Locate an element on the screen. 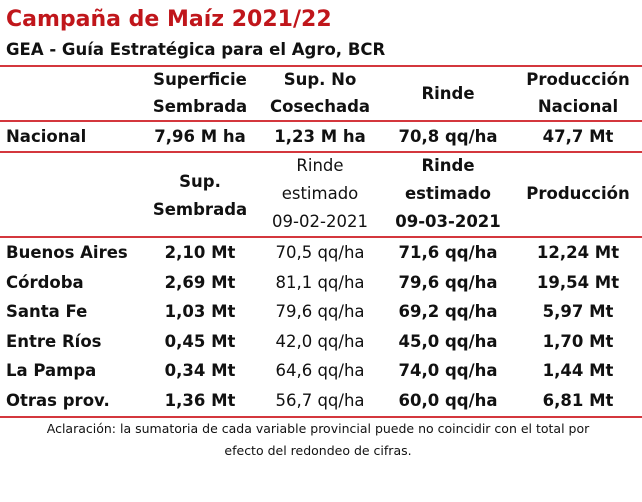 The width and height of the screenshot is (642, 502). column-header: Superficie is located at coordinates (200, 79).